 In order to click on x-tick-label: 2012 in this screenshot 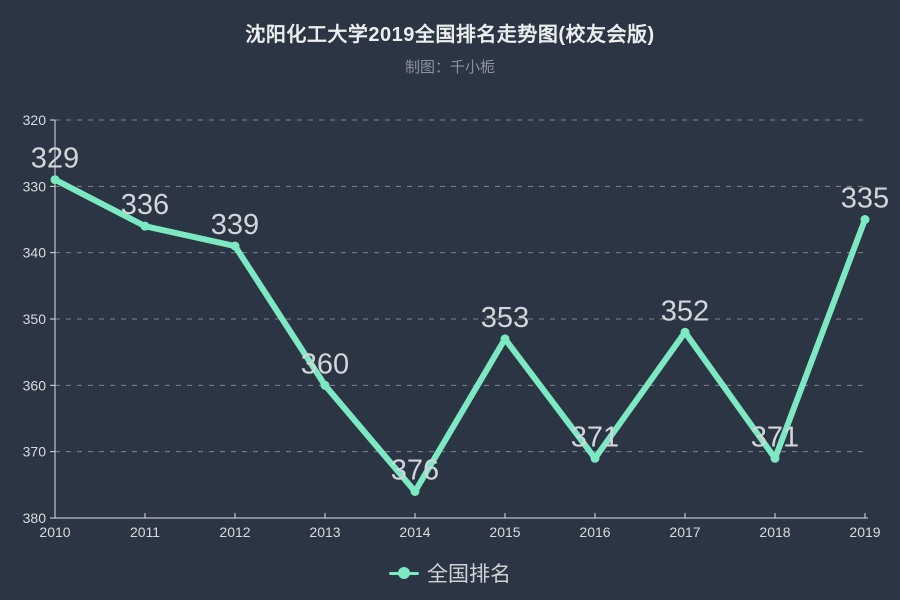, I will do `click(234, 532)`.